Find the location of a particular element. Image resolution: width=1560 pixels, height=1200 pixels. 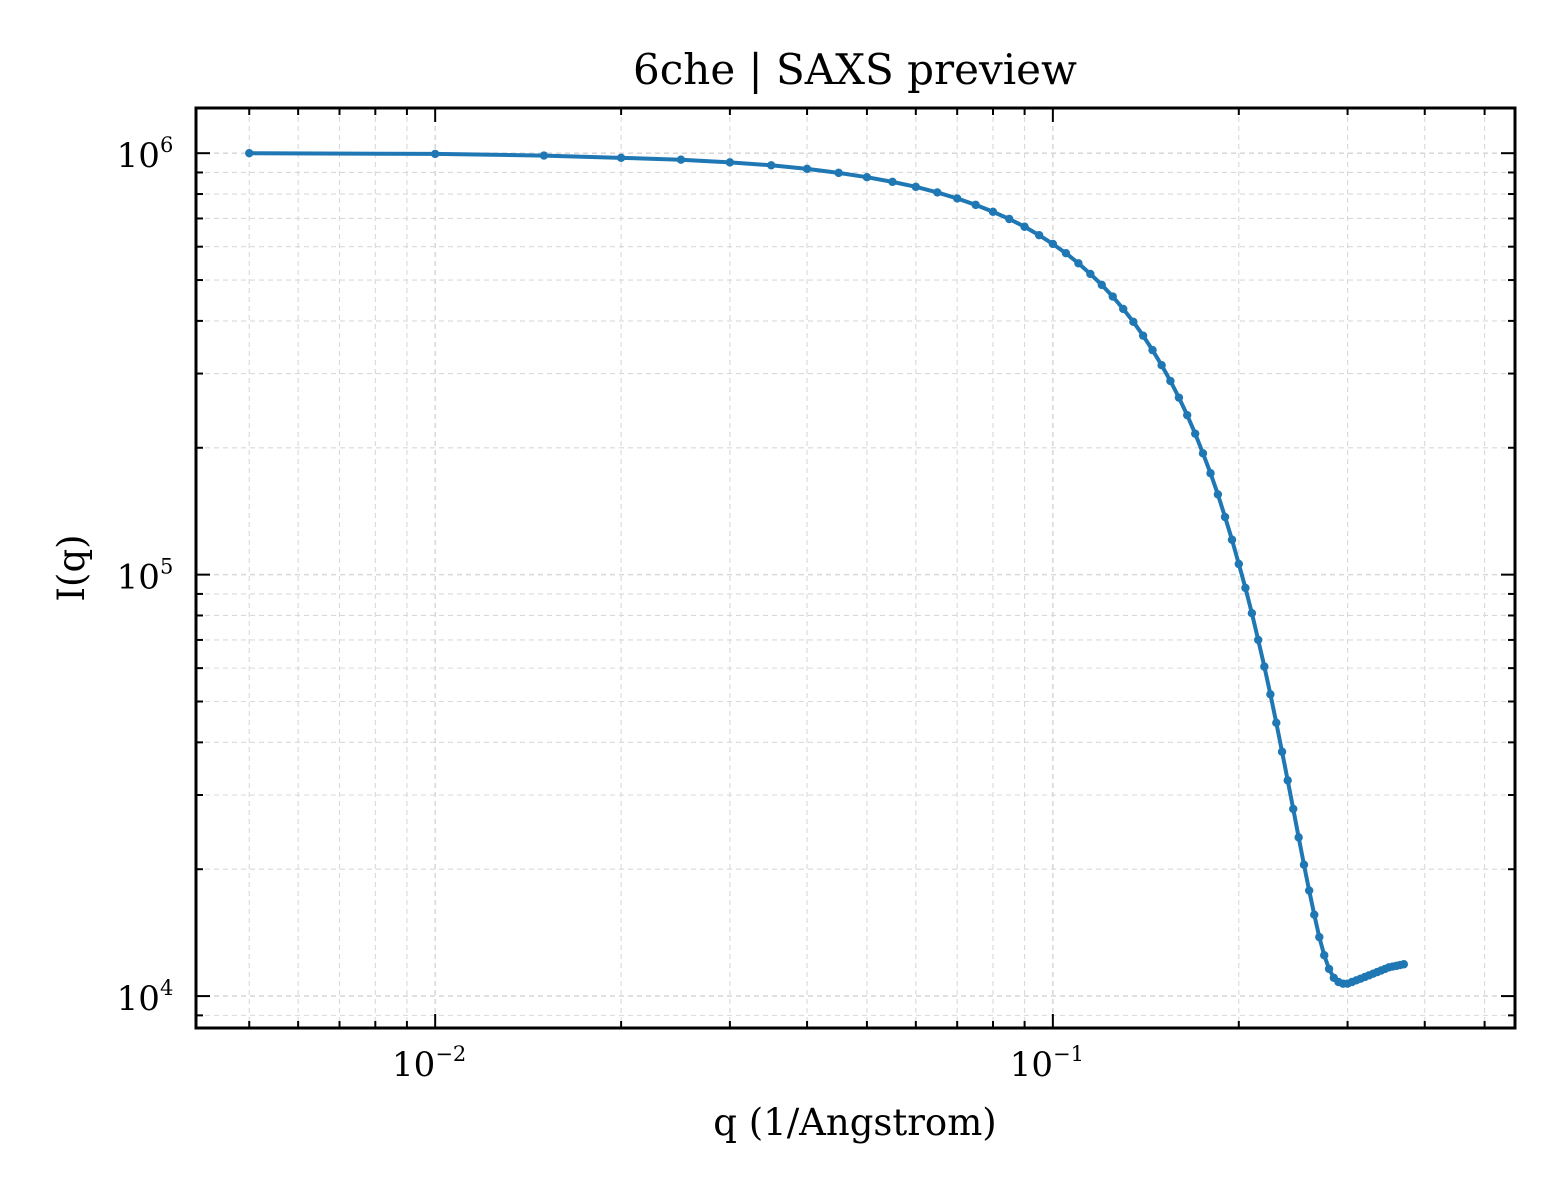

y-tick-label: 104 is located at coordinates (145, 997).